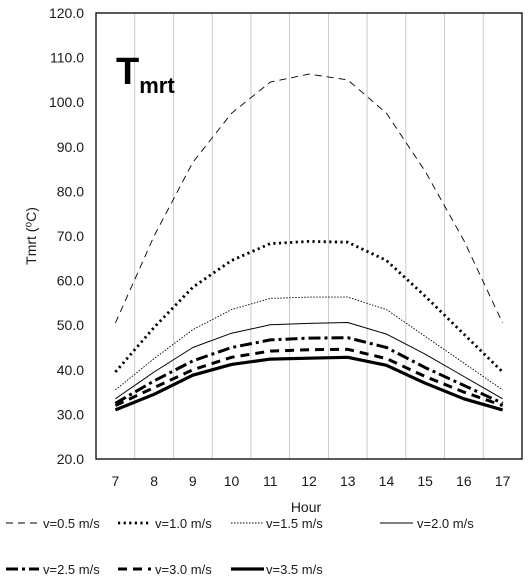 The height and width of the screenshot is (581, 528). I want to click on y-tick-label: 70.0, so click(70, 236).